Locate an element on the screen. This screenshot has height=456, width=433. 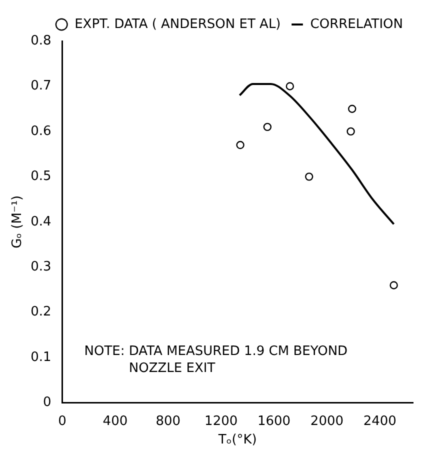
line-series is located at coordinates (316, 154).